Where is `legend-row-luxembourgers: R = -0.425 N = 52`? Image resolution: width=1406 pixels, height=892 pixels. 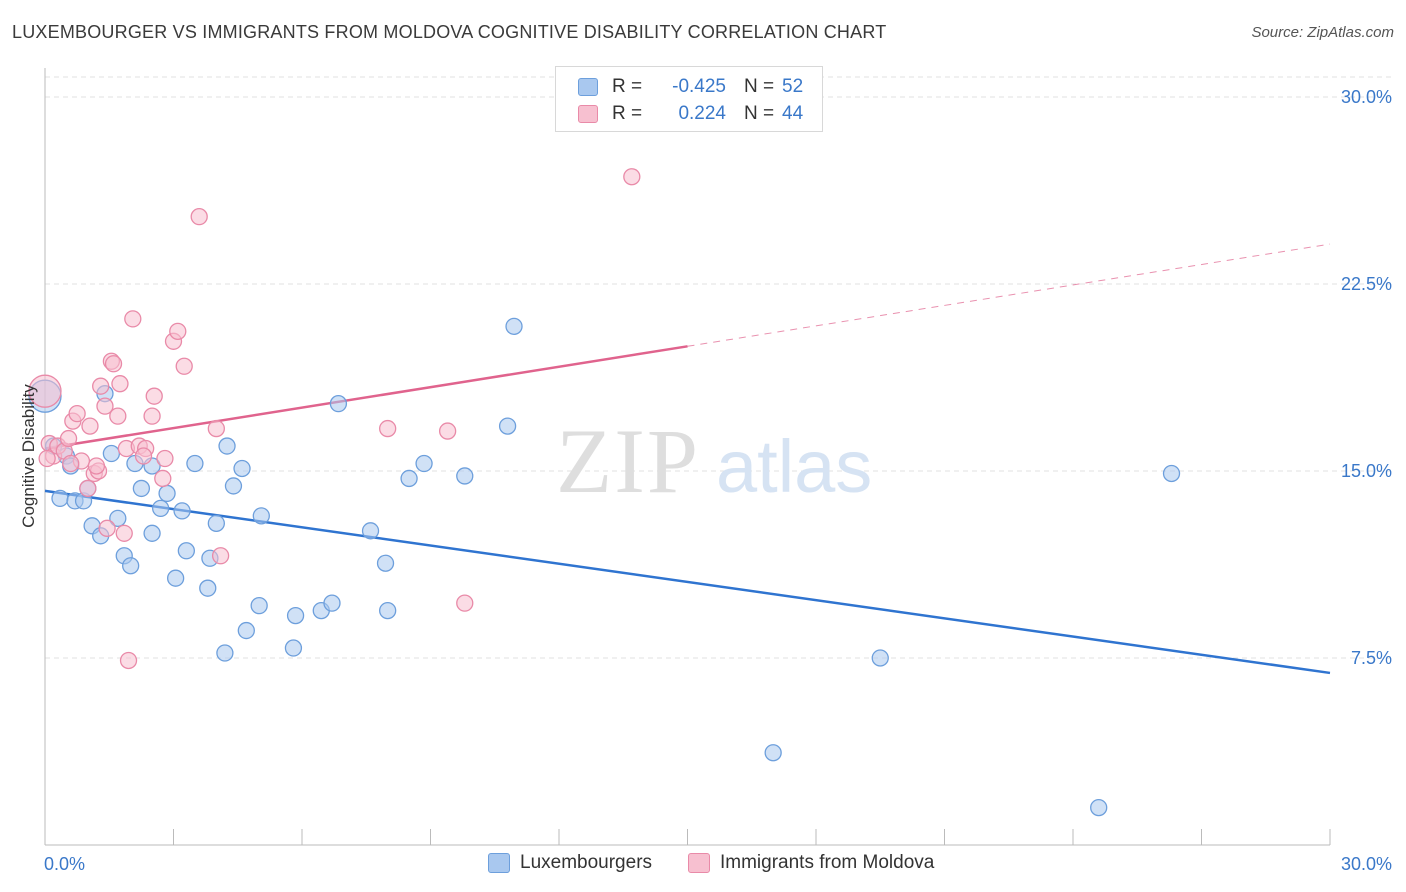
legend-row-luxembourgers: R = -0.425 N = 52 is located at coordinates (690, 87).